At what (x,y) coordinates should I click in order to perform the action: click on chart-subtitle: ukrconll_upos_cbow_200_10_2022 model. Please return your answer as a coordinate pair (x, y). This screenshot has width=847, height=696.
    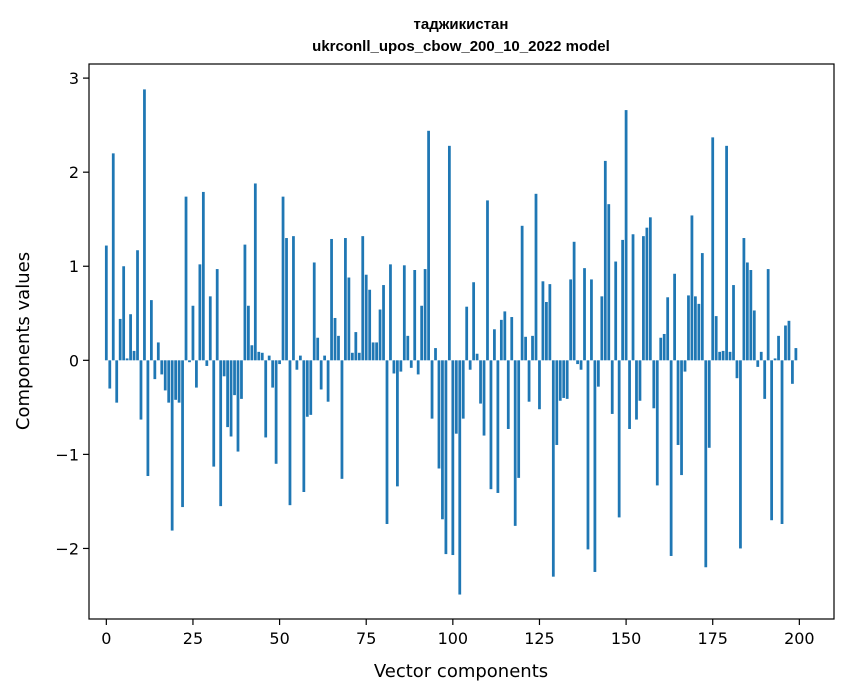
    Looking at the image, I should click on (461, 46).